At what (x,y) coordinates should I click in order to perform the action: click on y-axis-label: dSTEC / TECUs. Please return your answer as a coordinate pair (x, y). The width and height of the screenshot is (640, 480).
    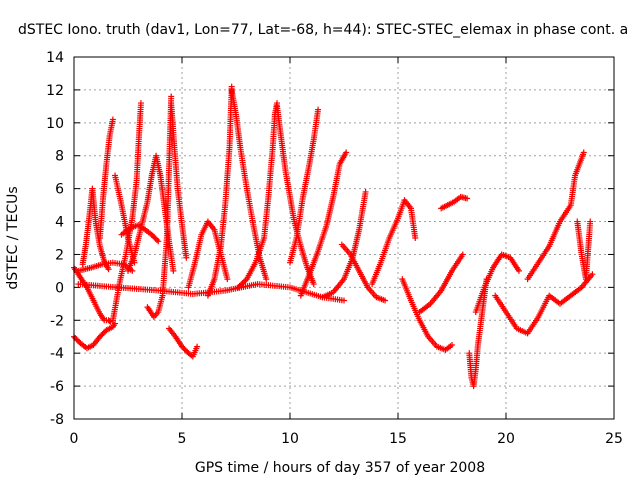
    Looking at the image, I should click on (13, 237).